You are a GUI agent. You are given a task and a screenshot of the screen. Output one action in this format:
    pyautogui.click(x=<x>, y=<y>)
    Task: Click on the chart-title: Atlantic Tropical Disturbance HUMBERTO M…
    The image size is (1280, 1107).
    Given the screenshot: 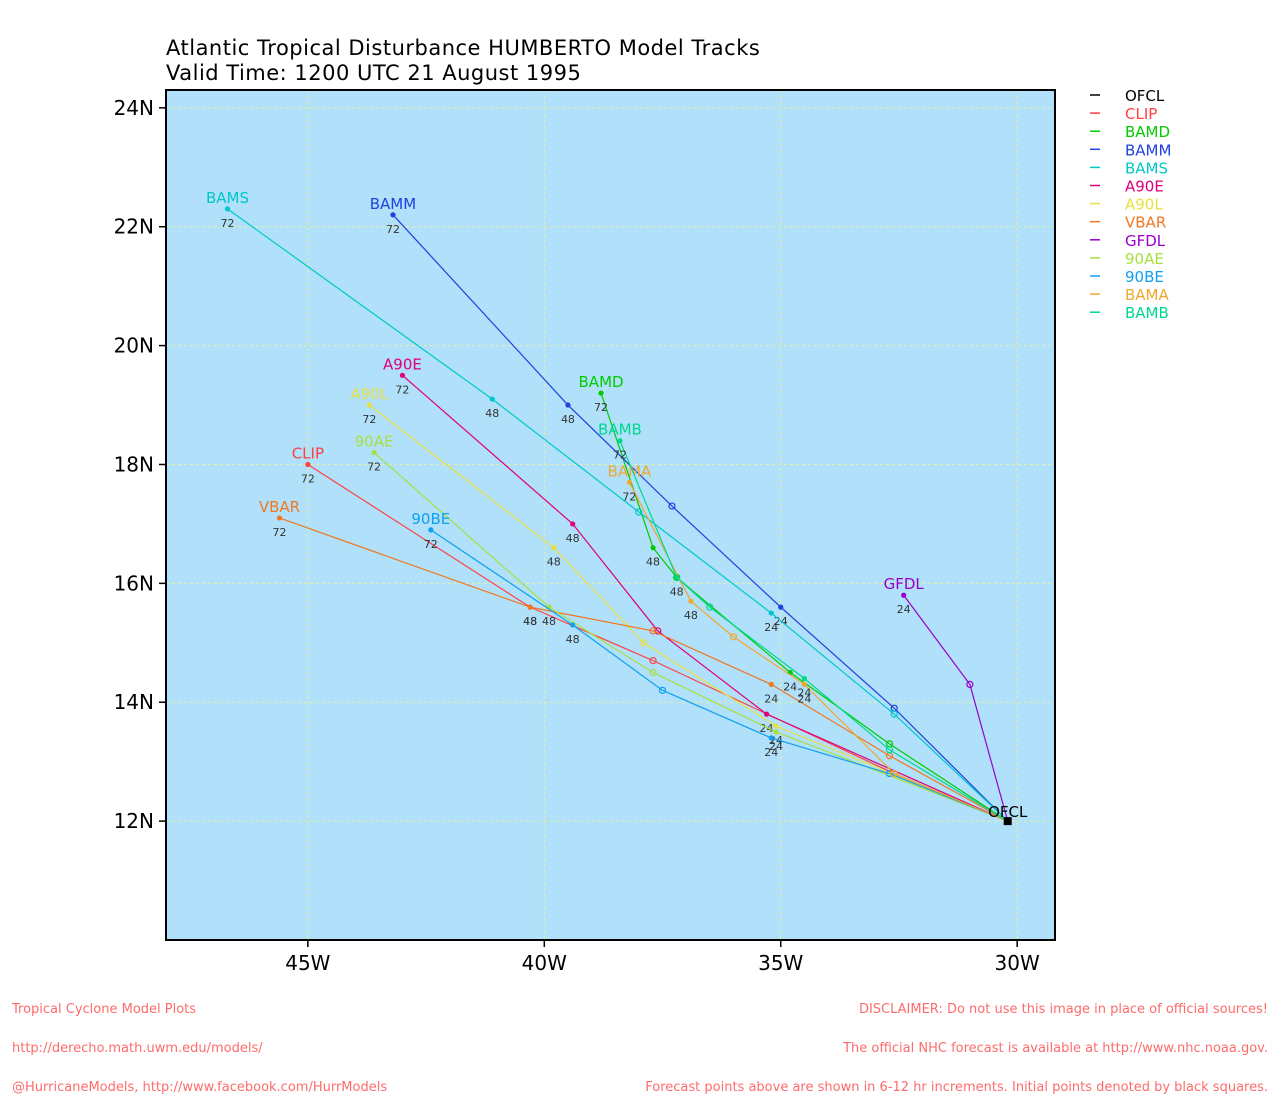 What is the action you would take?
    pyautogui.click(x=463, y=48)
    